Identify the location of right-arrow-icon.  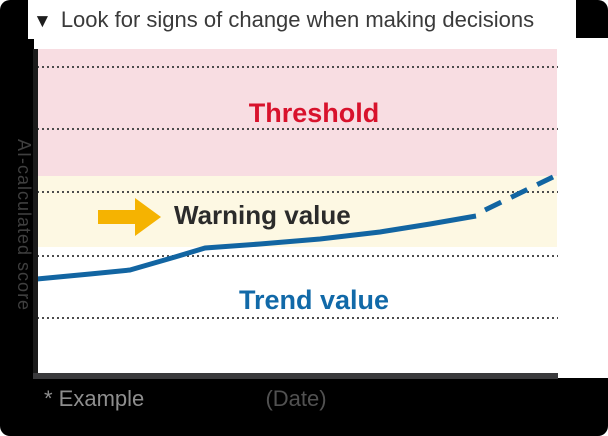
(130, 217).